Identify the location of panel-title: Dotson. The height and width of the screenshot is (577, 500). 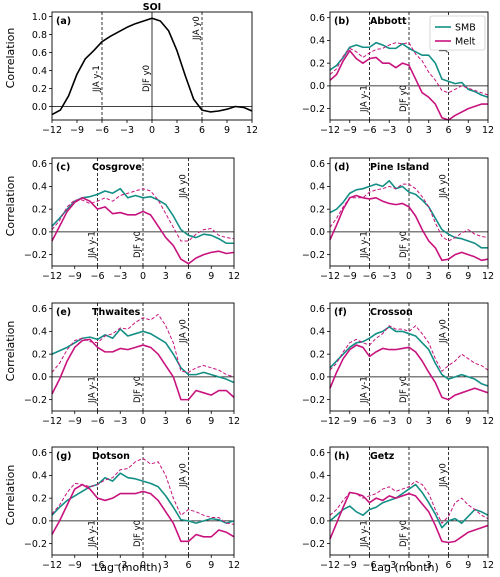
(111, 456).